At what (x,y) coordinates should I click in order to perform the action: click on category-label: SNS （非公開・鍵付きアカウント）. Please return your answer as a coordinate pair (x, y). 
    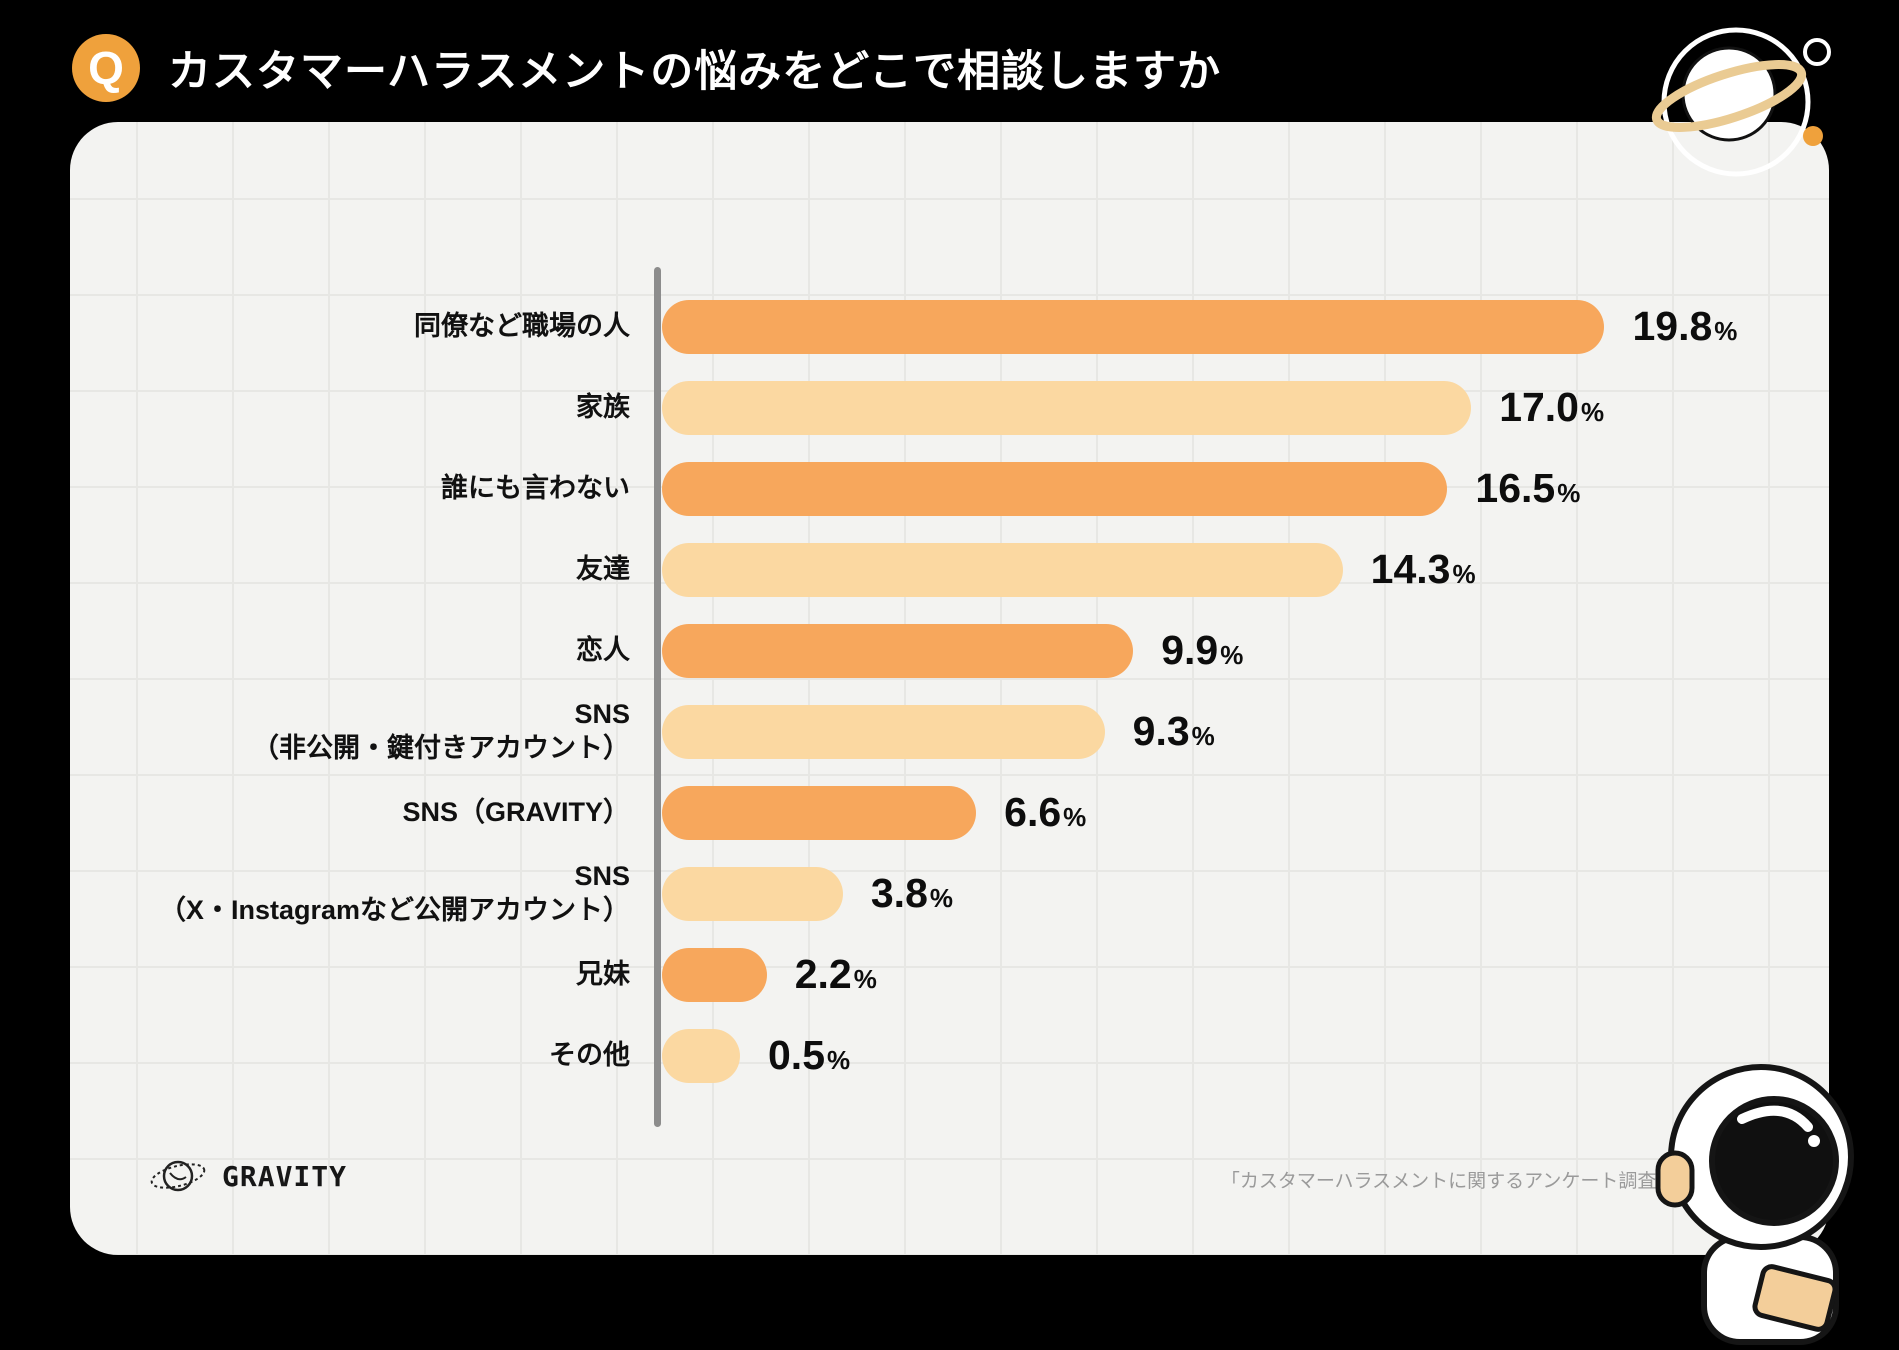
    Looking at the image, I should click on (441, 730).